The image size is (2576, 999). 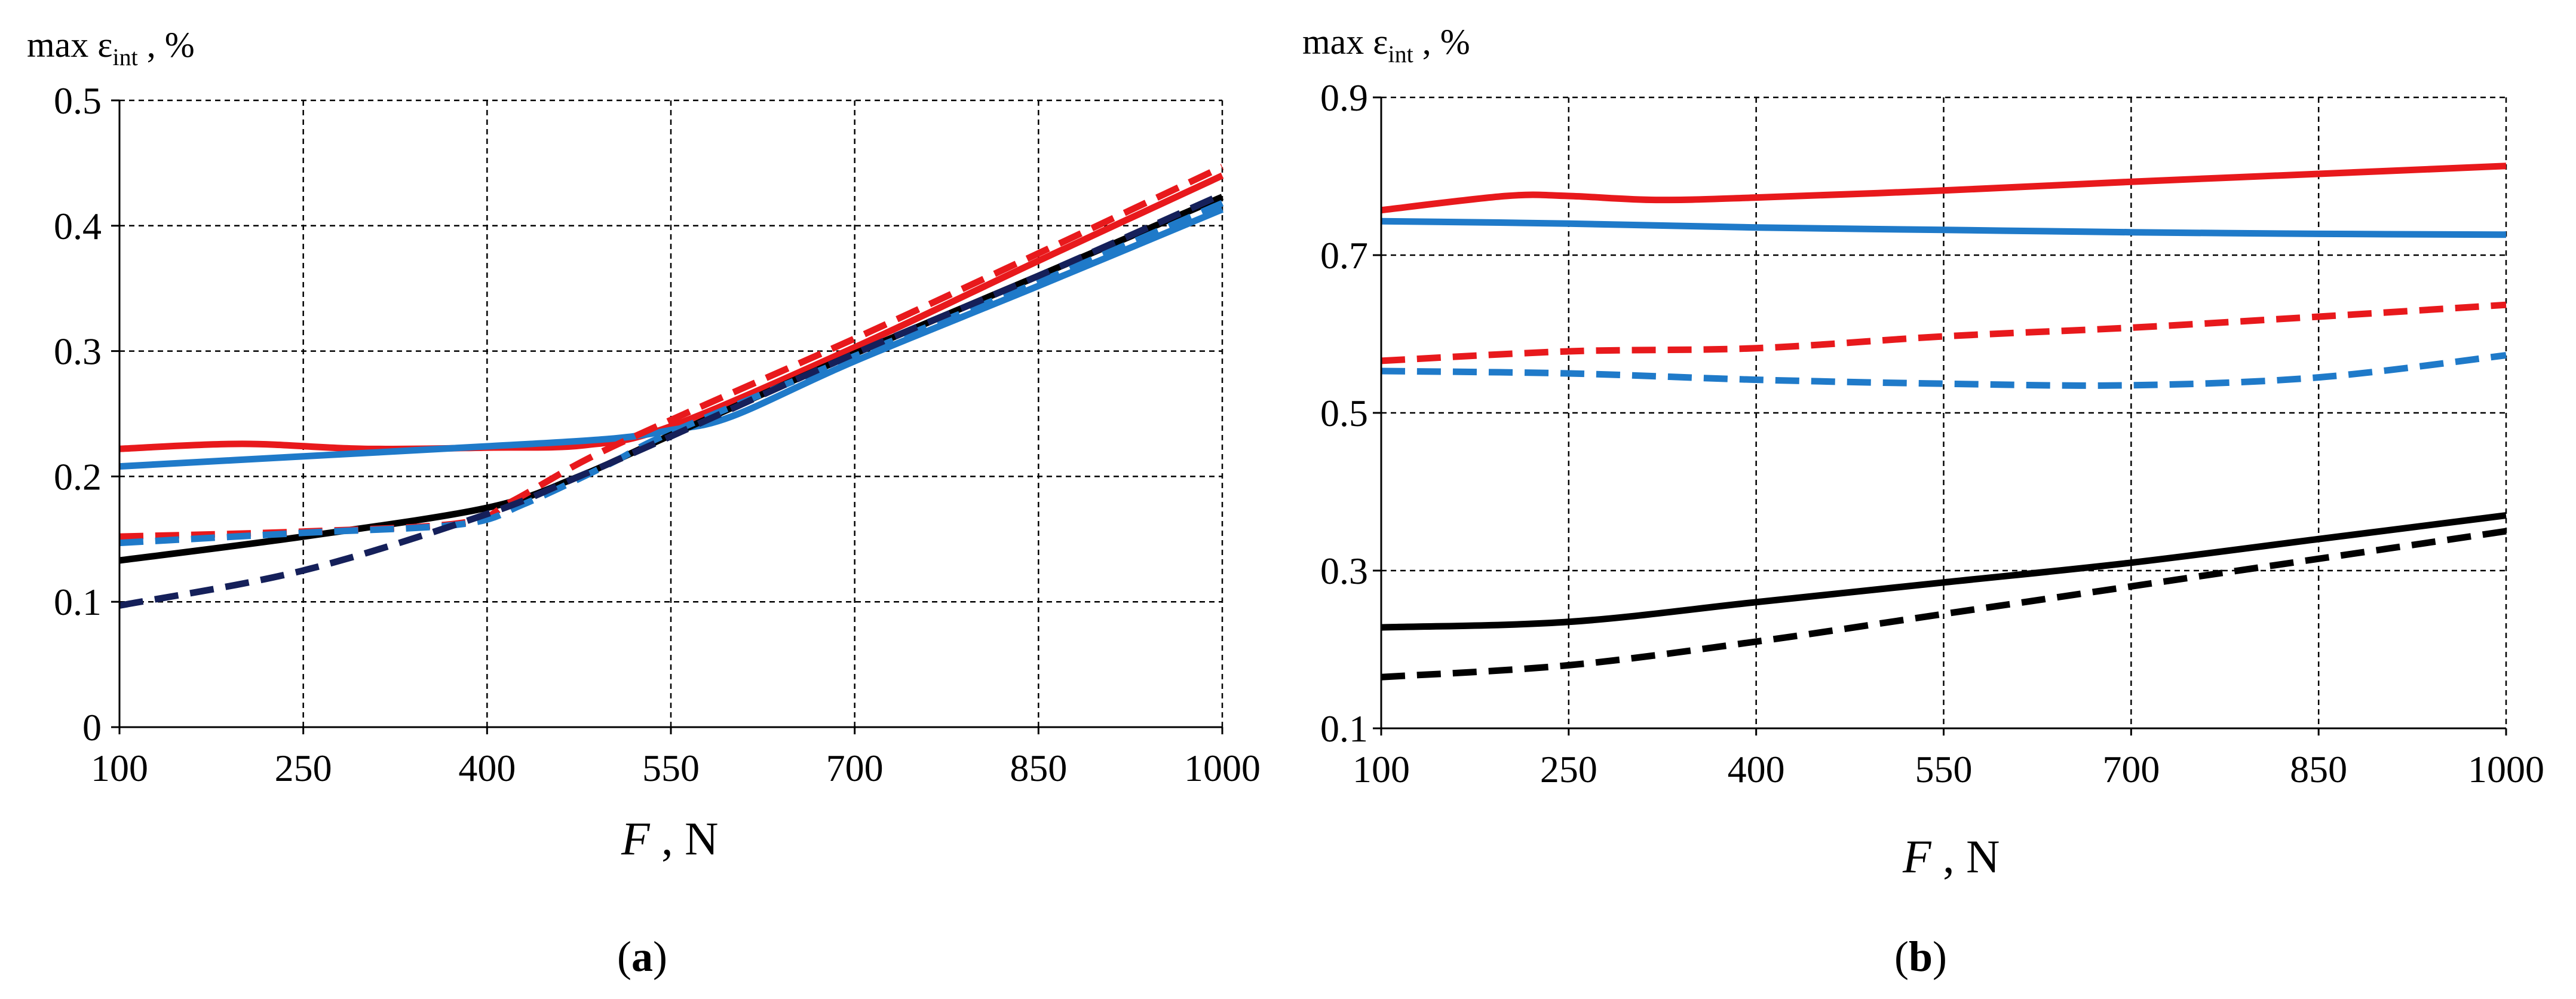 I want to click on chart-a-xtick-label: 250, so click(x=303, y=768).